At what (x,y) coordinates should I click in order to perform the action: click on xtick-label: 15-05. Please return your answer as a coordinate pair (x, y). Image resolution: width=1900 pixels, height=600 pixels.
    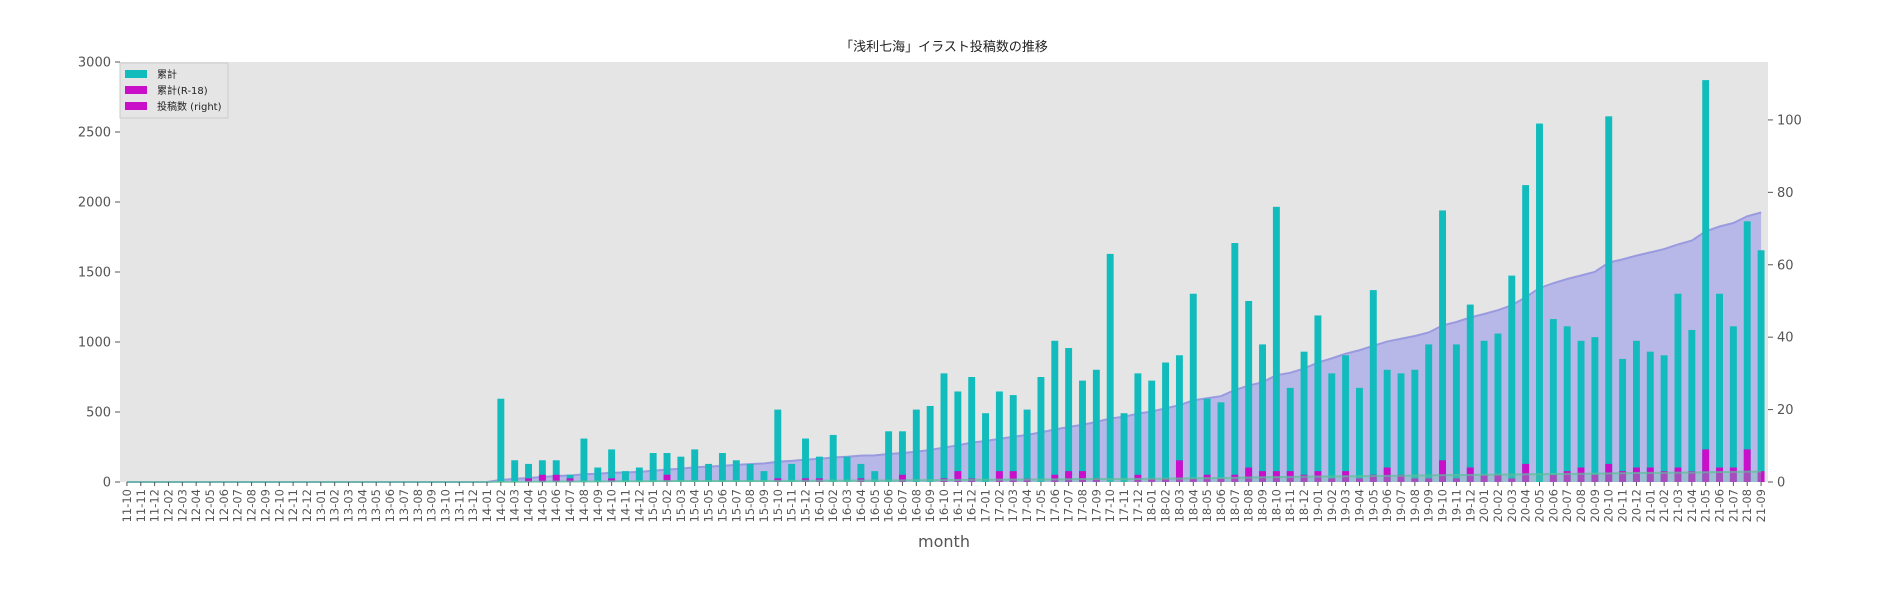
    Looking at the image, I should click on (709, 505).